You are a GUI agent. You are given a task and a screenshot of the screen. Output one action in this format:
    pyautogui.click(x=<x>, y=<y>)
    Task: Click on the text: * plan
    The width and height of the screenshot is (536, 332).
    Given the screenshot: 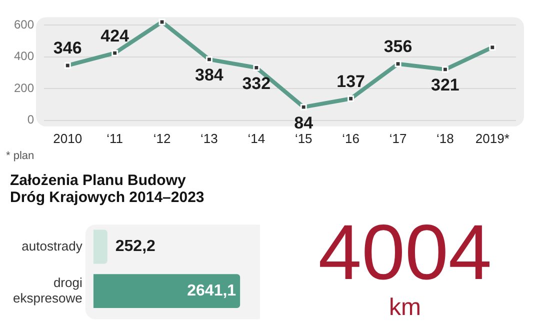 What is the action you would take?
    pyautogui.click(x=20, y=156)
    